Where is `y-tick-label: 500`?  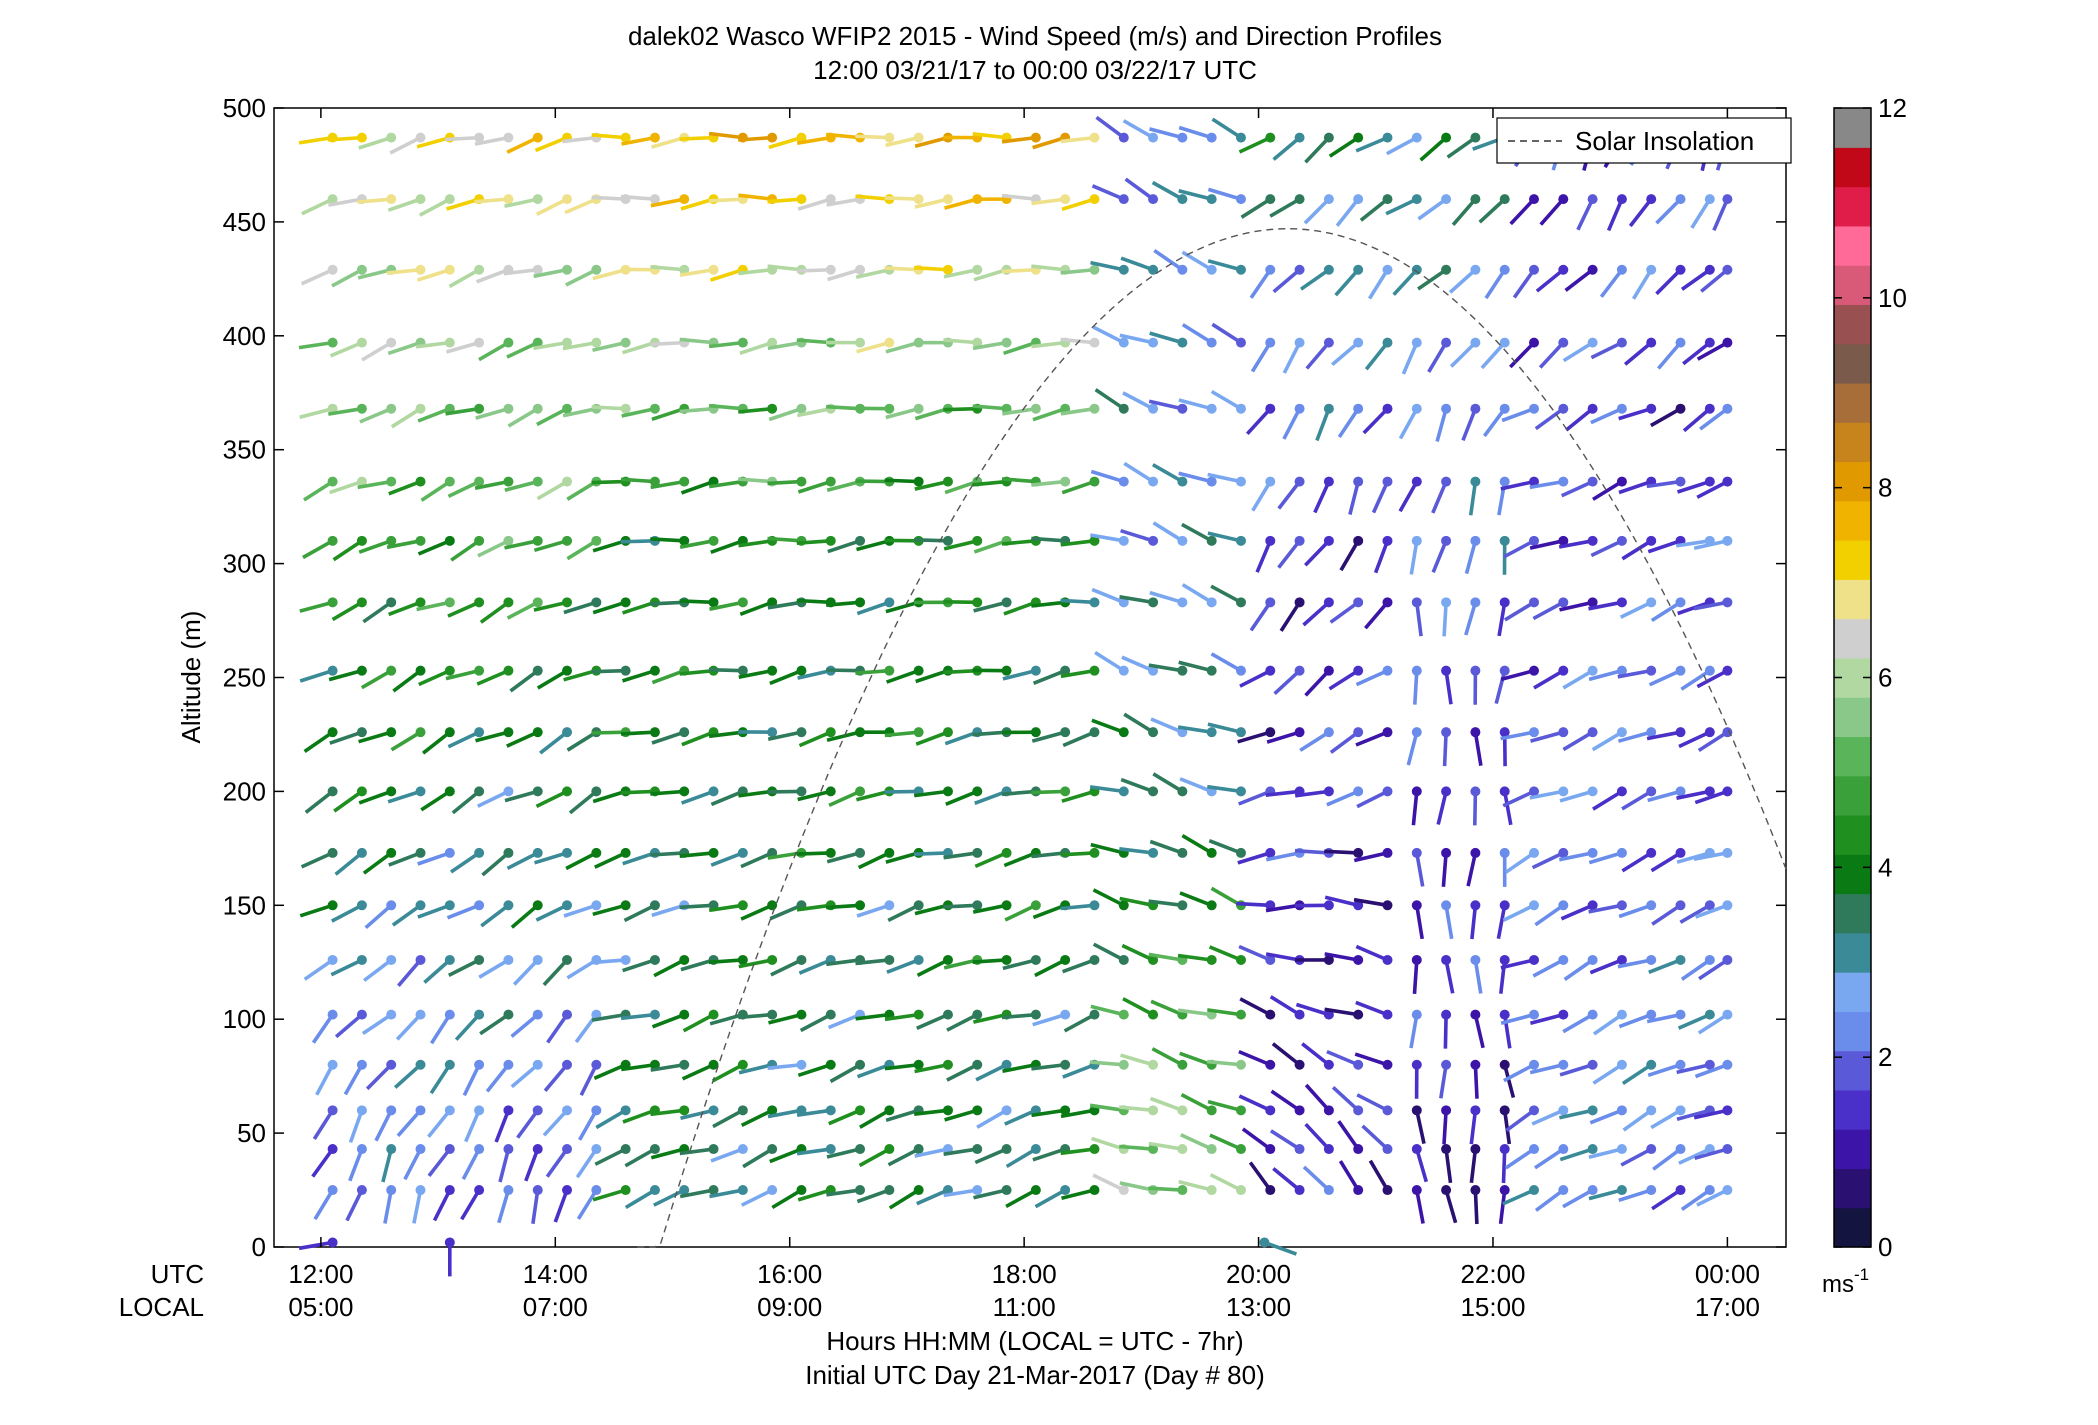
y-tick-label: 500 is located at coordinates (244, 108).